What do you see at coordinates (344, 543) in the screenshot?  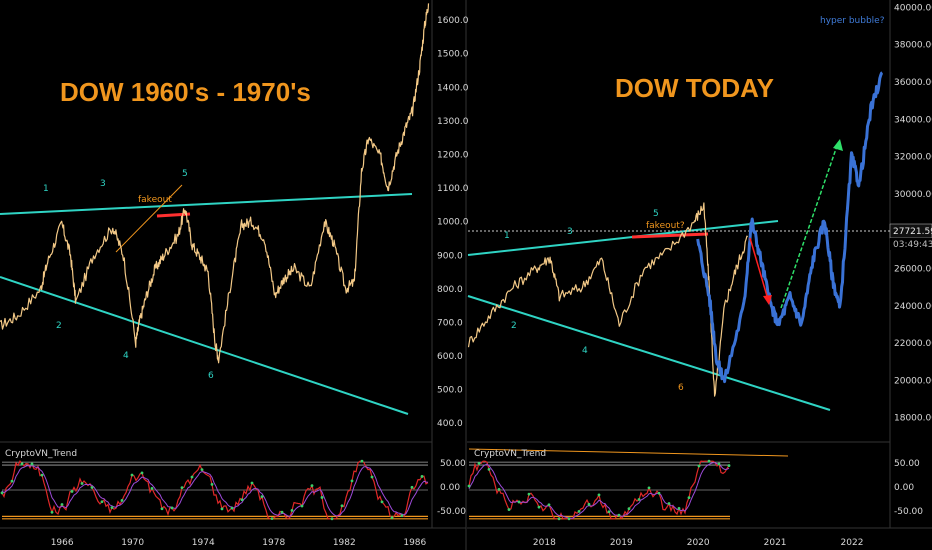 I see `time-tick-label: 1982` at bounding box center [344, 543].